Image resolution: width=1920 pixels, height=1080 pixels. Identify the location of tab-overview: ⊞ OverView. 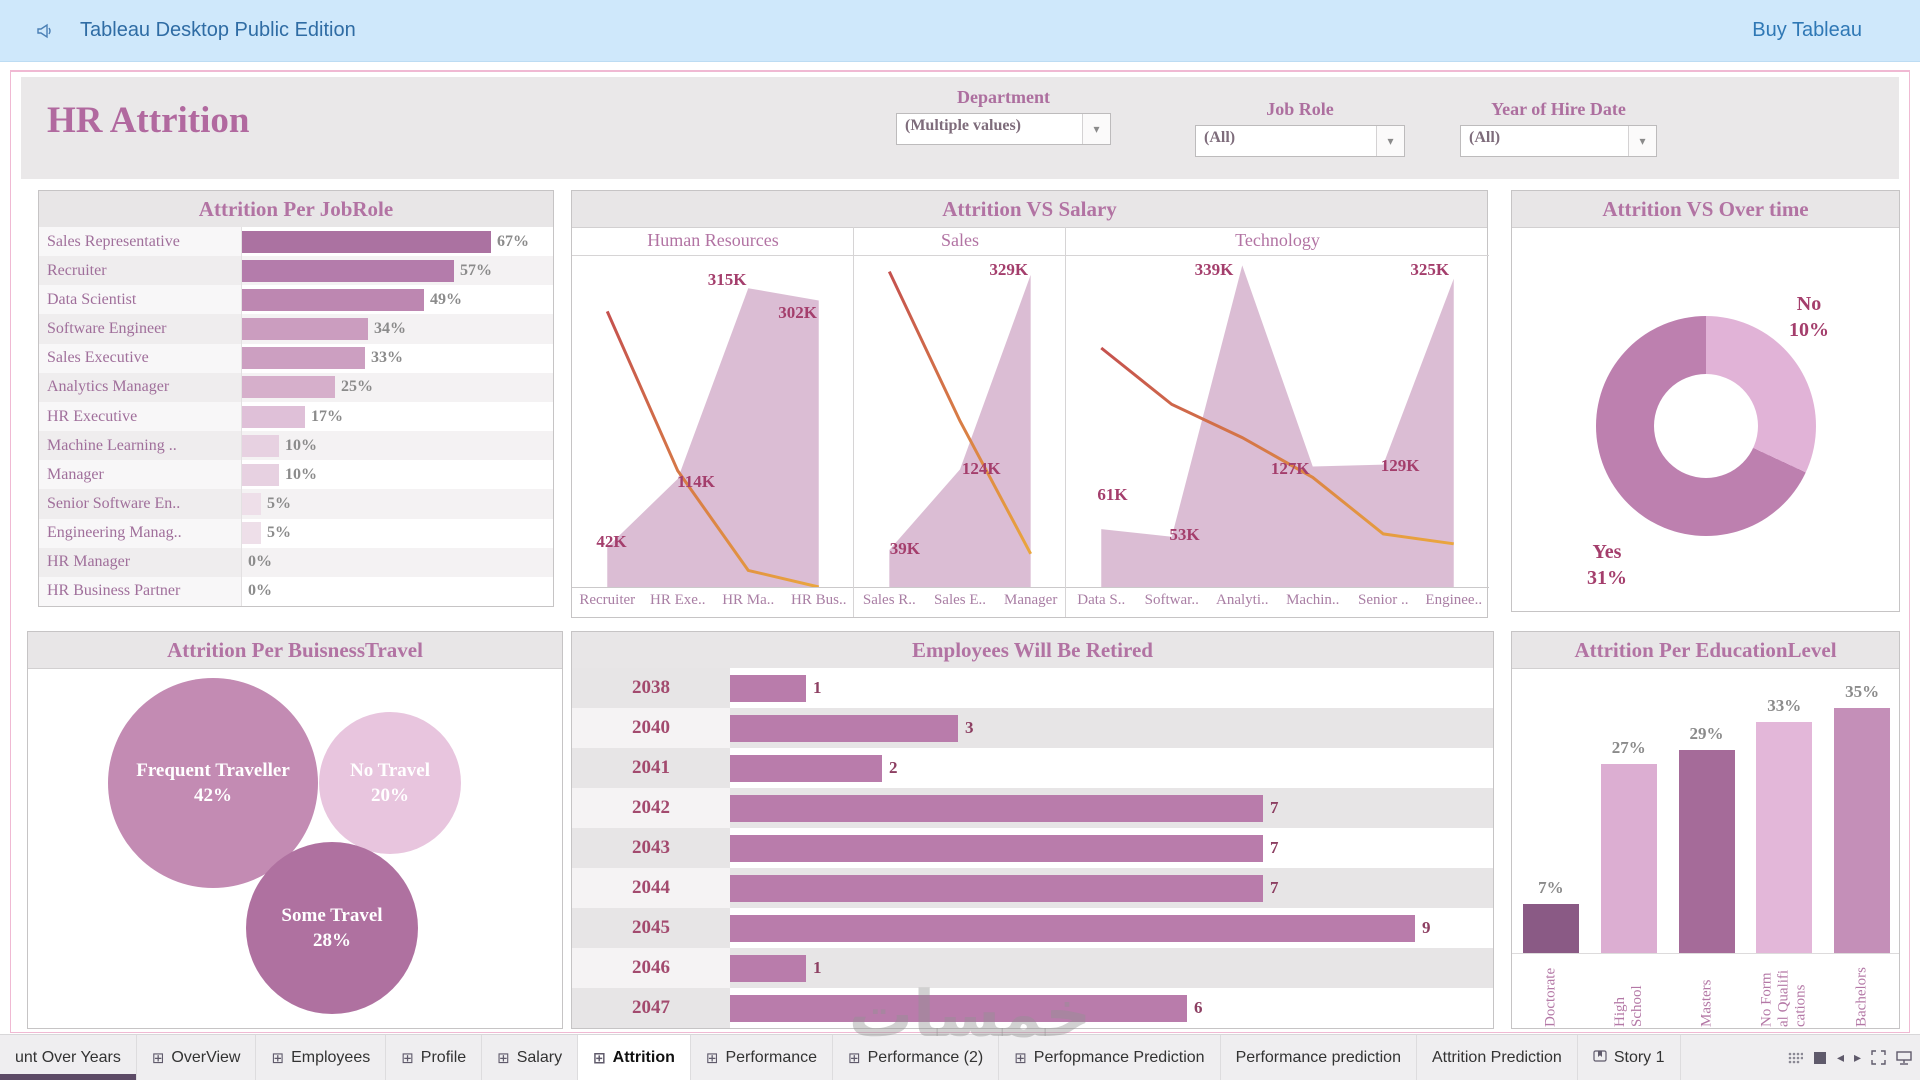
(197, 1057).